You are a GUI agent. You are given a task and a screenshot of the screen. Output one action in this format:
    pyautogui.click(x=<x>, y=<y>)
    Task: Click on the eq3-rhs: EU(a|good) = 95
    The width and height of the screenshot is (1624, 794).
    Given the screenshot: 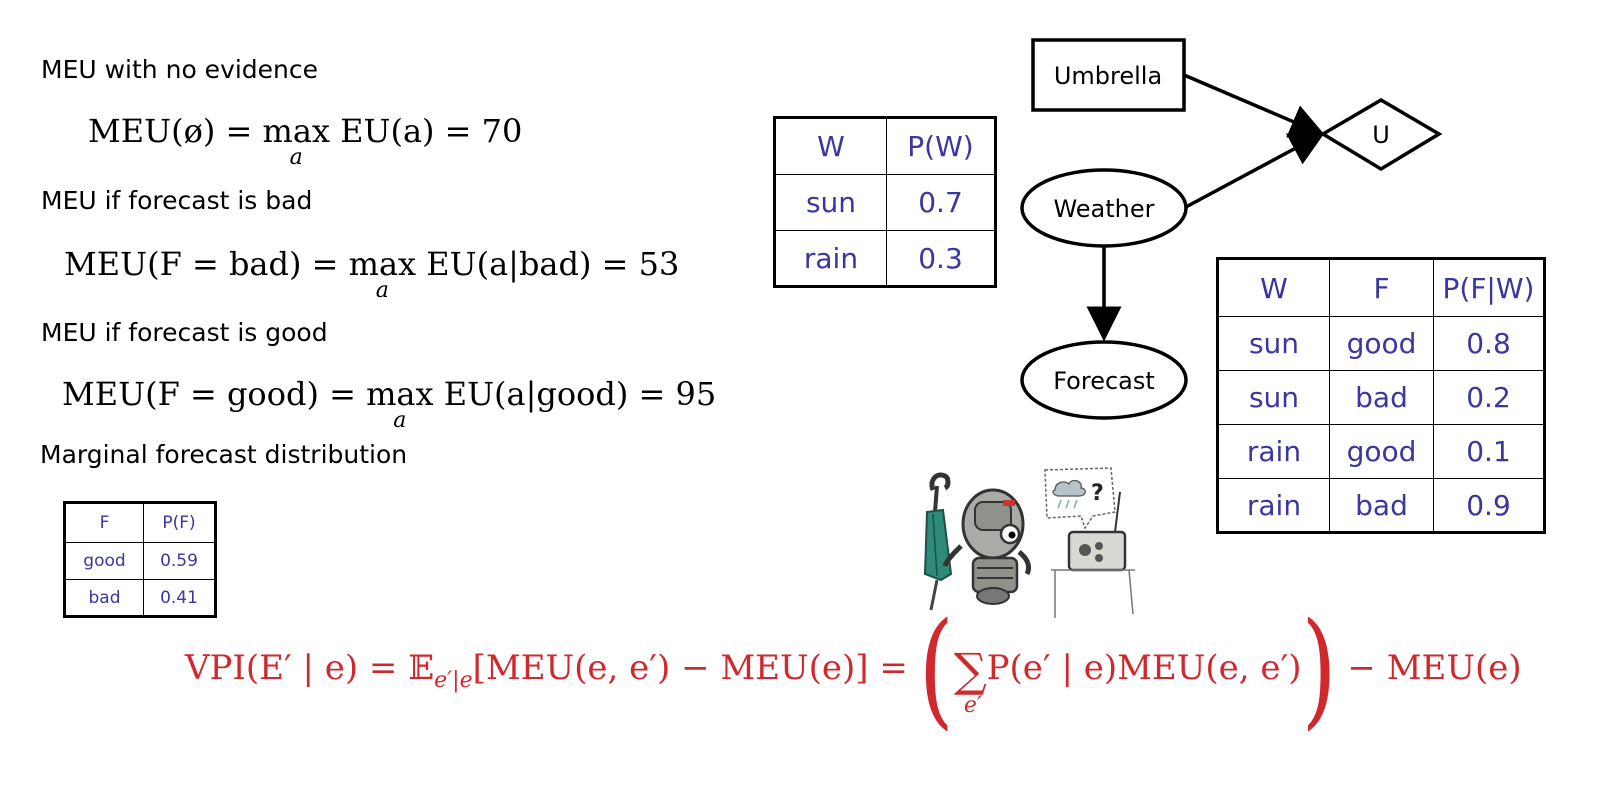 What is the action you would take?
    pyautogui.click(x=575, y=394)
    